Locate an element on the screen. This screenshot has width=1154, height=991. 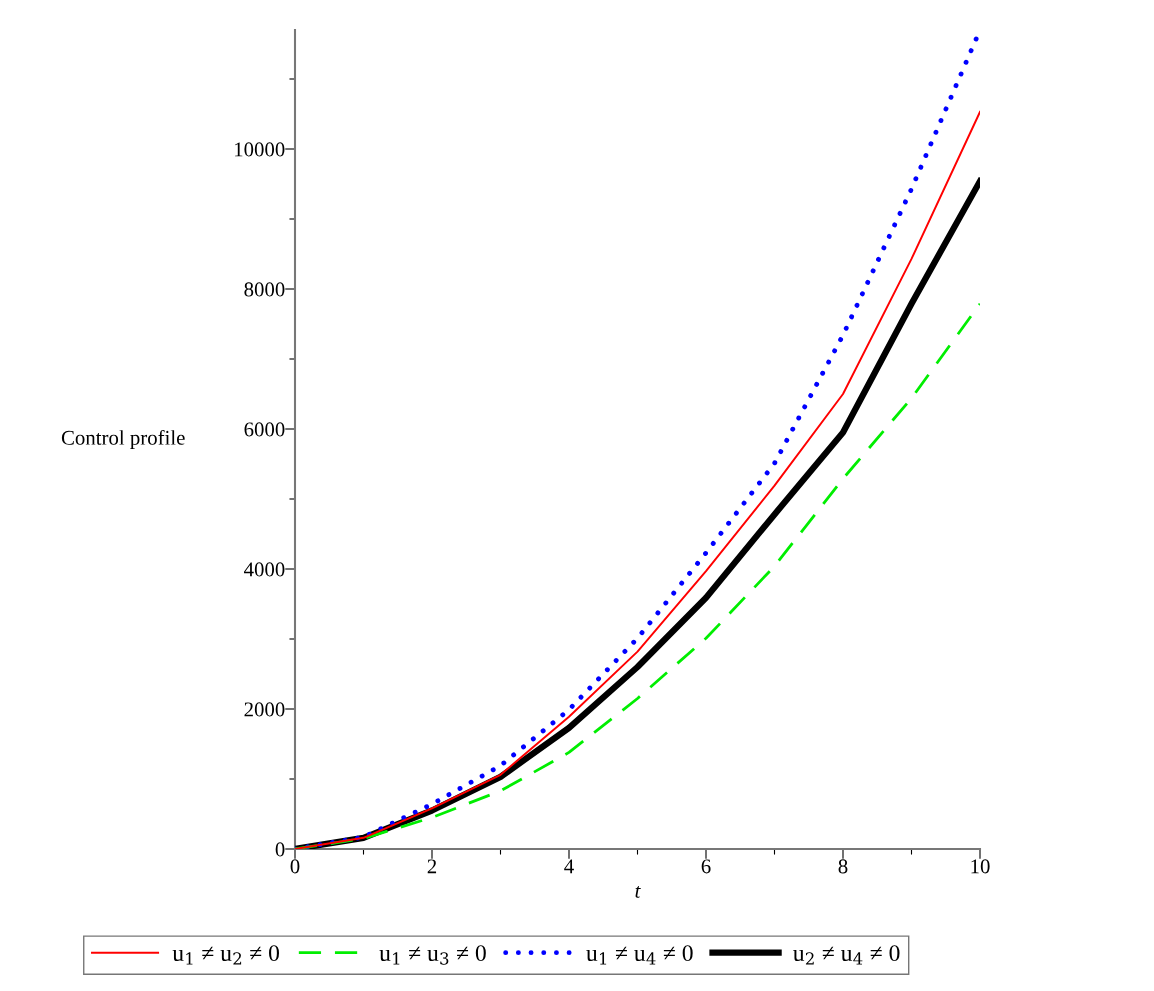
x-tick-label: 10 is located at coordinates (980, 866).